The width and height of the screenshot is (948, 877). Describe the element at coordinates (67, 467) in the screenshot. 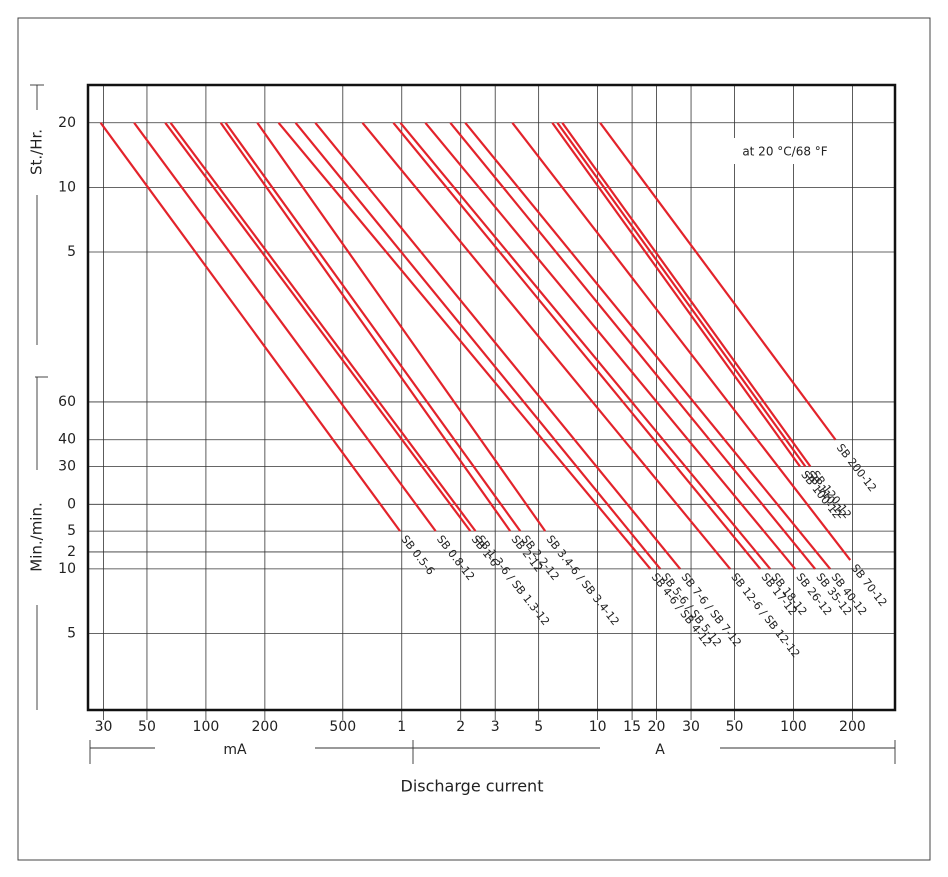

I see `y-tick-label: 30` at that location.